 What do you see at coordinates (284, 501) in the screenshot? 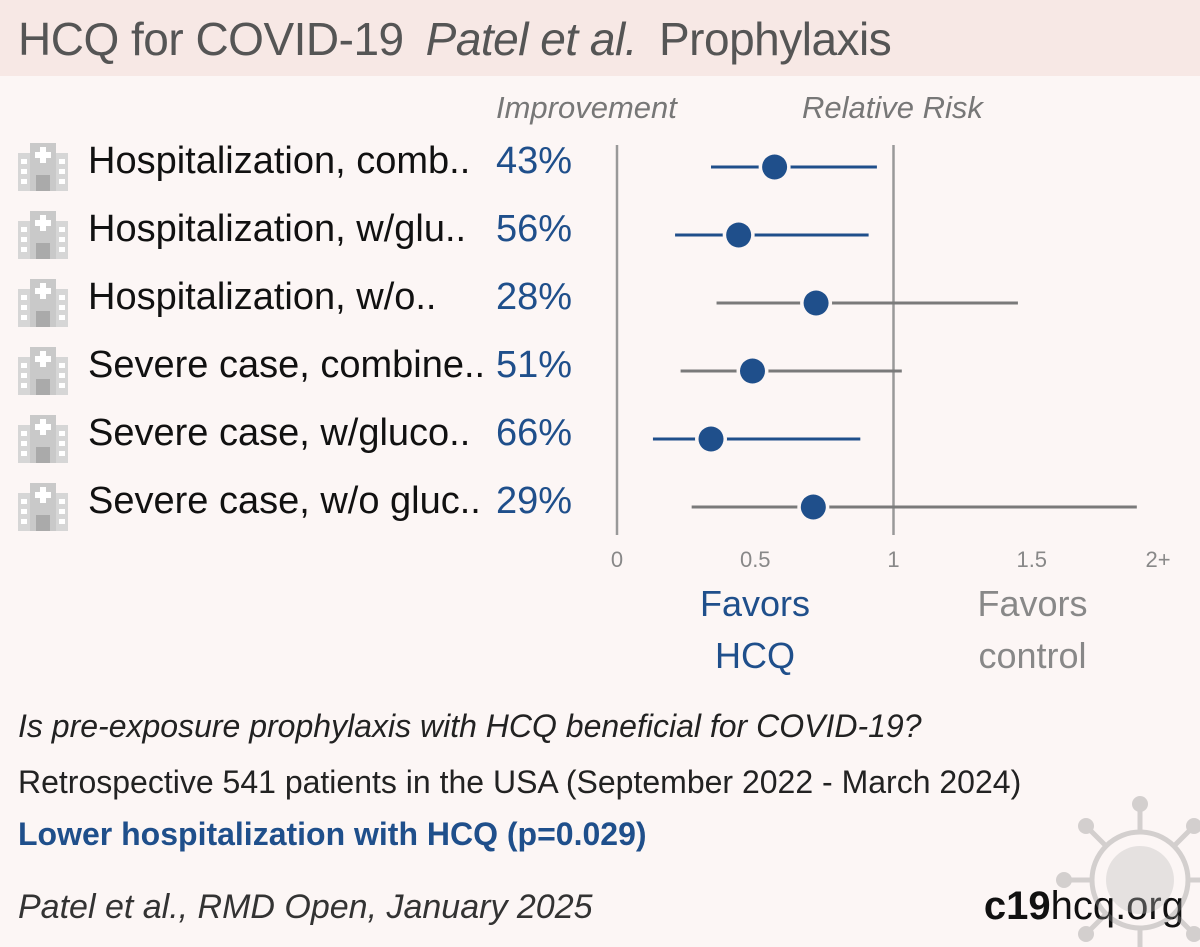
I see `outcome-label: Severe case, w/o gluc..` at bounding box center [284, 501].